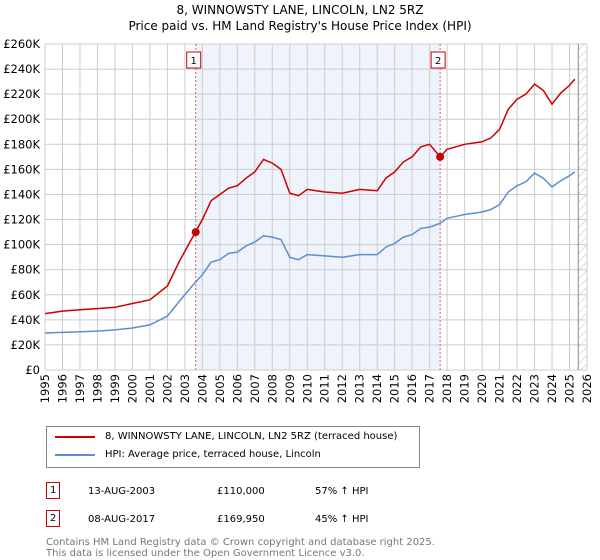 Image resolution: width=600 pixels, height=560 pixels. What do you see at coordinates (241, 491) in the screenshot?
I see `sale-price: £110,000` at bounding box center [241, 491].